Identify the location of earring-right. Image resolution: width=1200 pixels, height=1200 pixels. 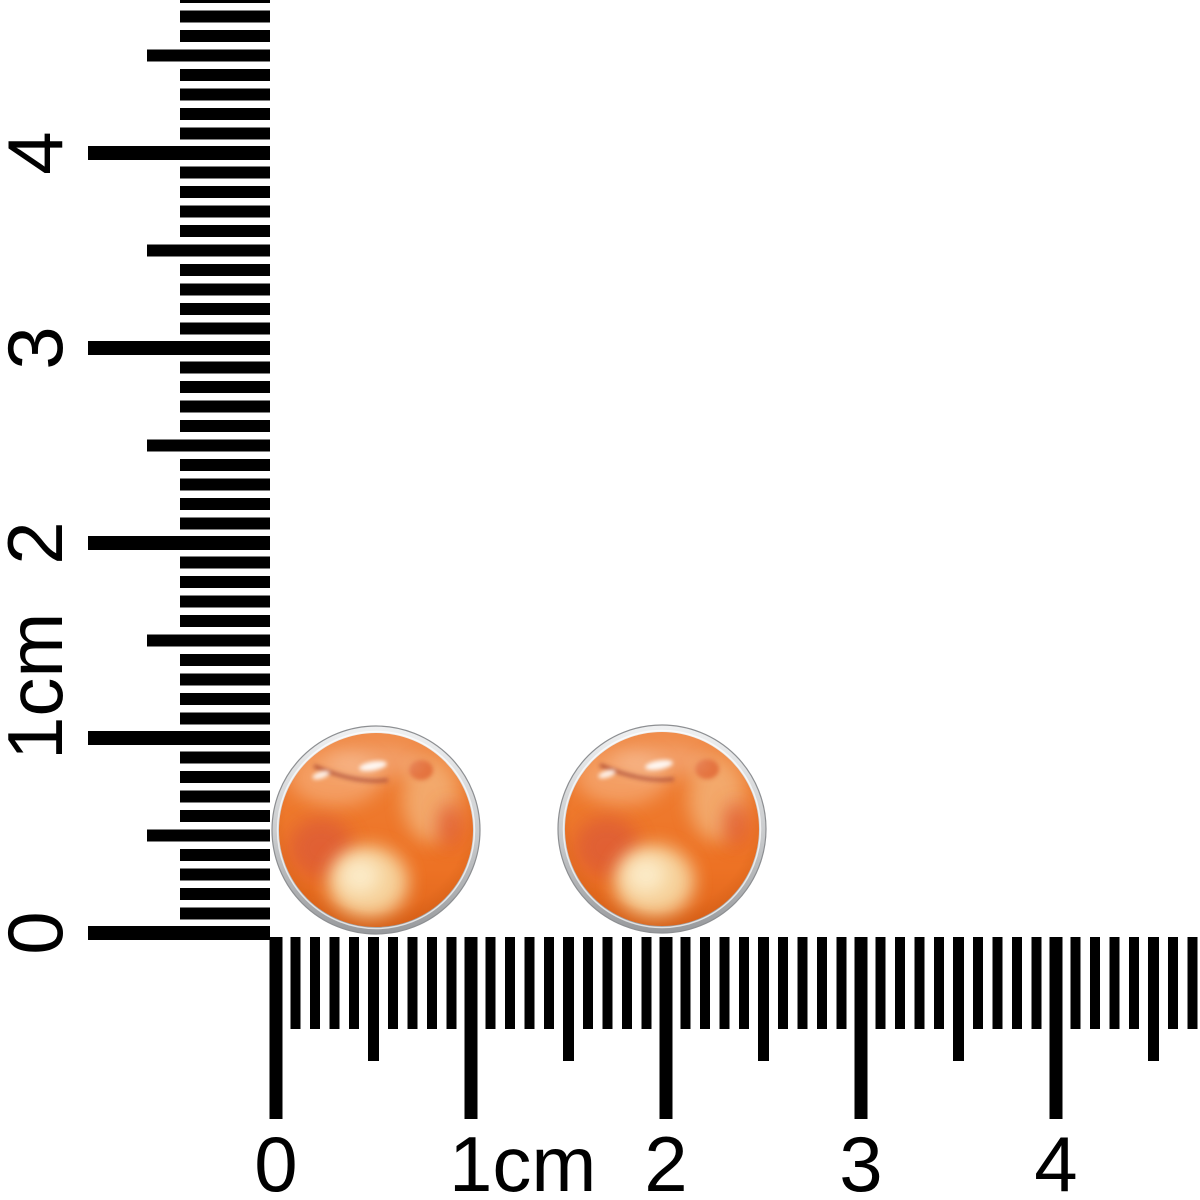
(662, 829).